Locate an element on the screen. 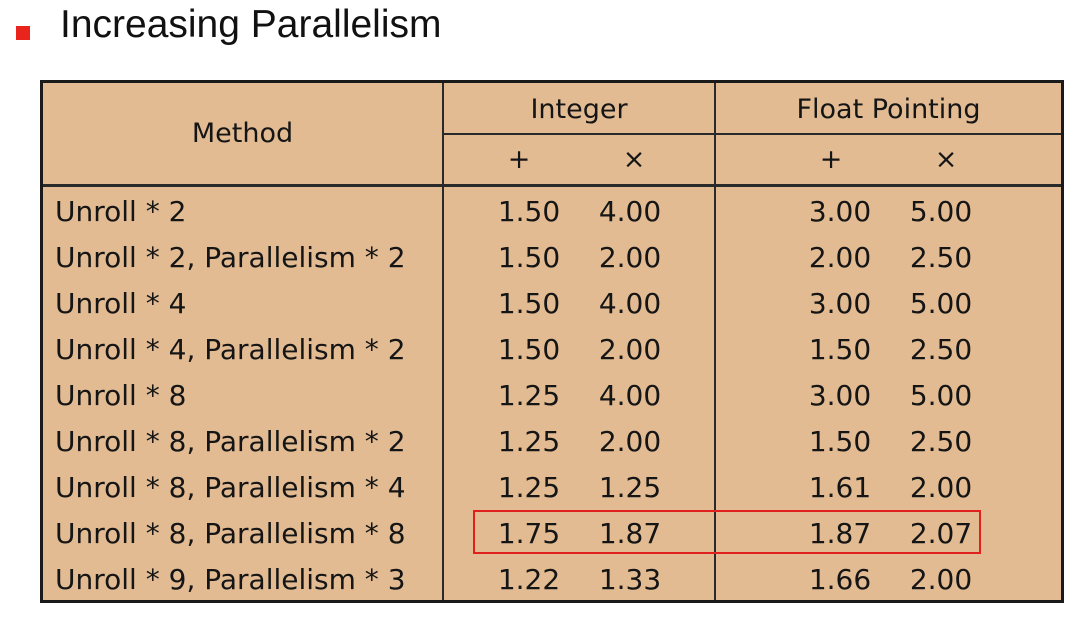  row-int-mul: 1.87 is located at coordinates (630, 533).